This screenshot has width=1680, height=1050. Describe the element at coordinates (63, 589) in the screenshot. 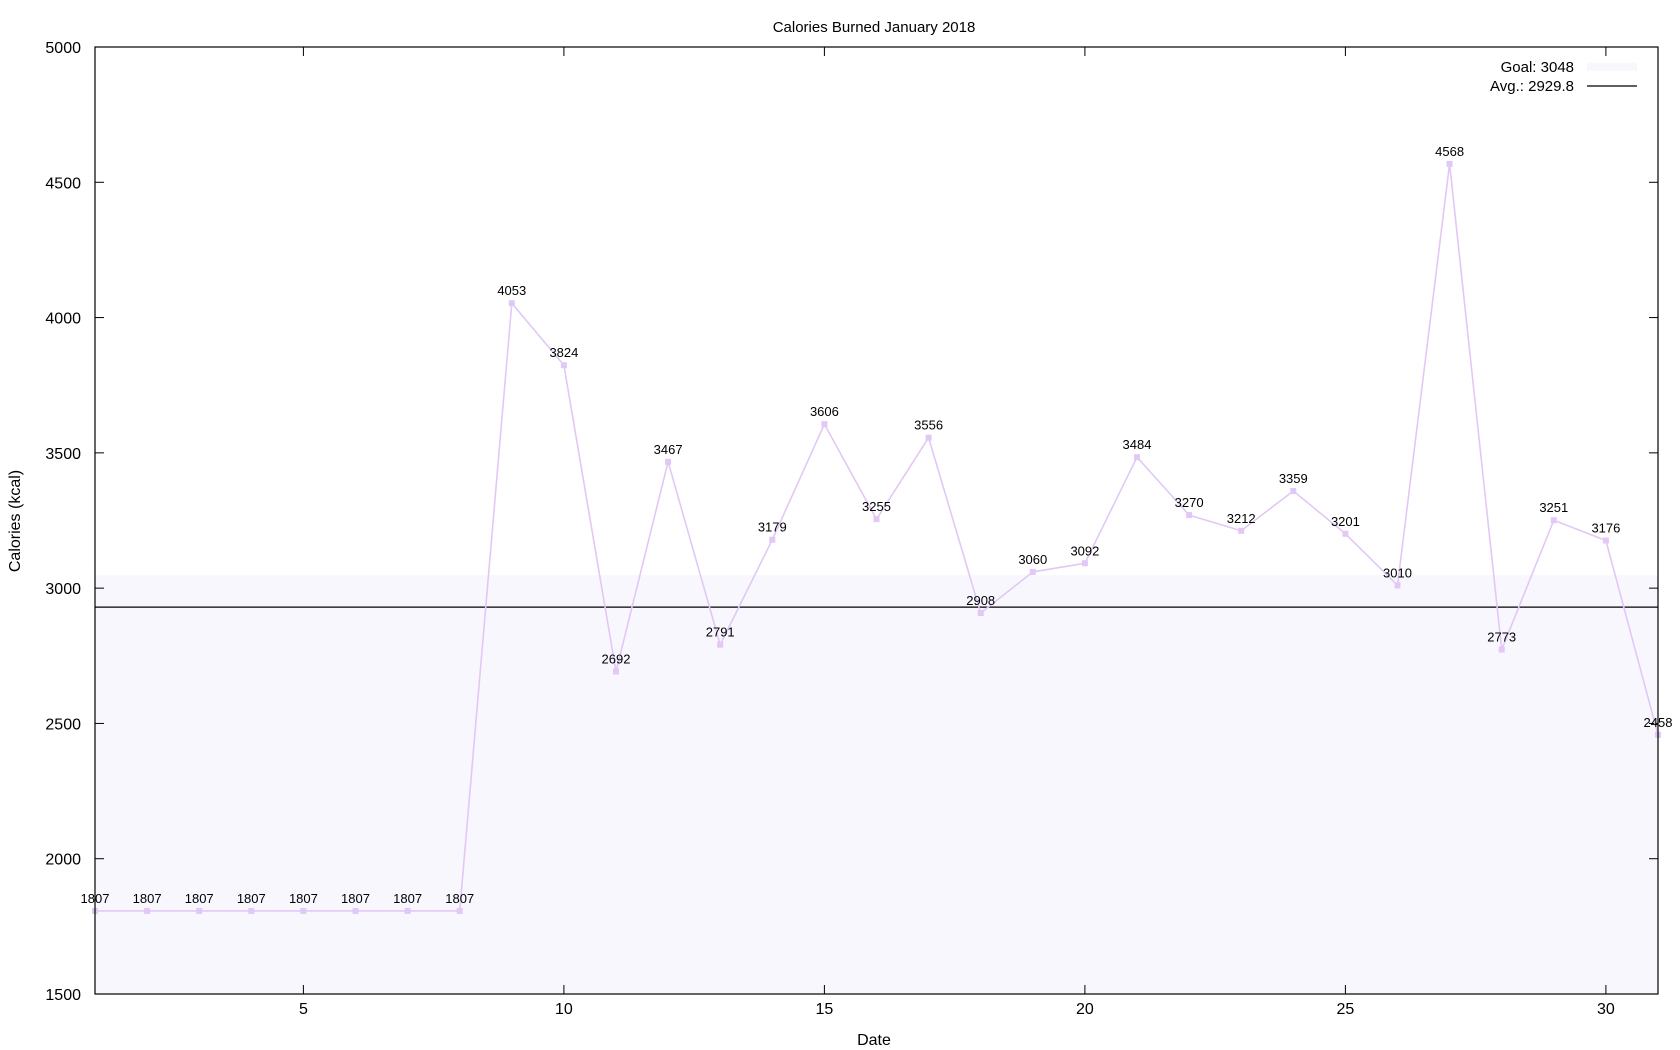

I see `y-tick-label: 3000` at that location.